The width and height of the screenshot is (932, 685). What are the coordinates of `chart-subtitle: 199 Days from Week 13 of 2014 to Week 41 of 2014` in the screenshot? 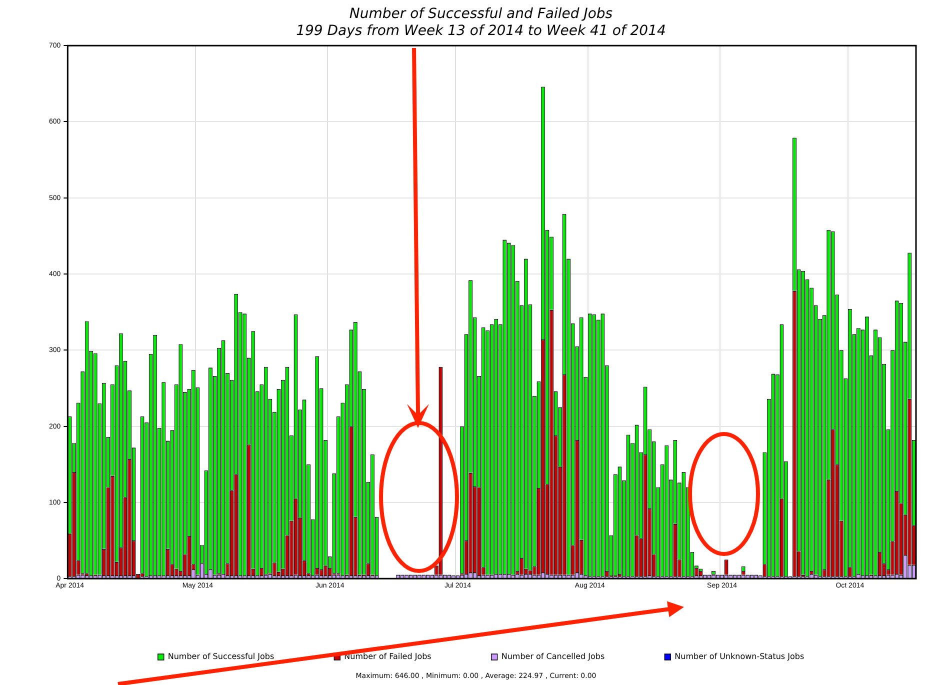 It's located at (481, 30).